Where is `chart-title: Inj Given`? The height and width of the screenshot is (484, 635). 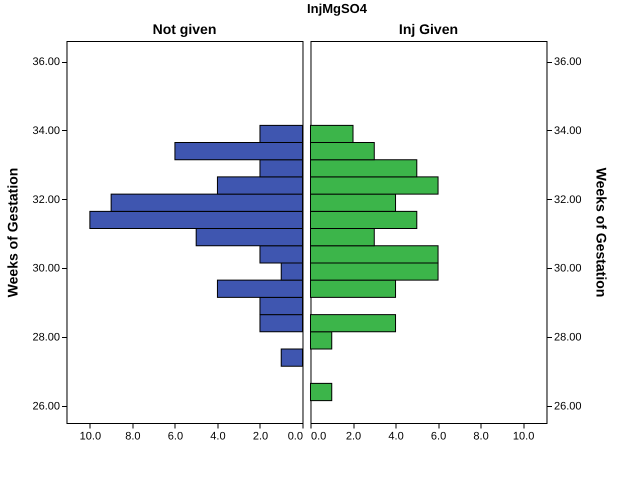
chart-title: Inj Given is located at coordinates (428, 29).